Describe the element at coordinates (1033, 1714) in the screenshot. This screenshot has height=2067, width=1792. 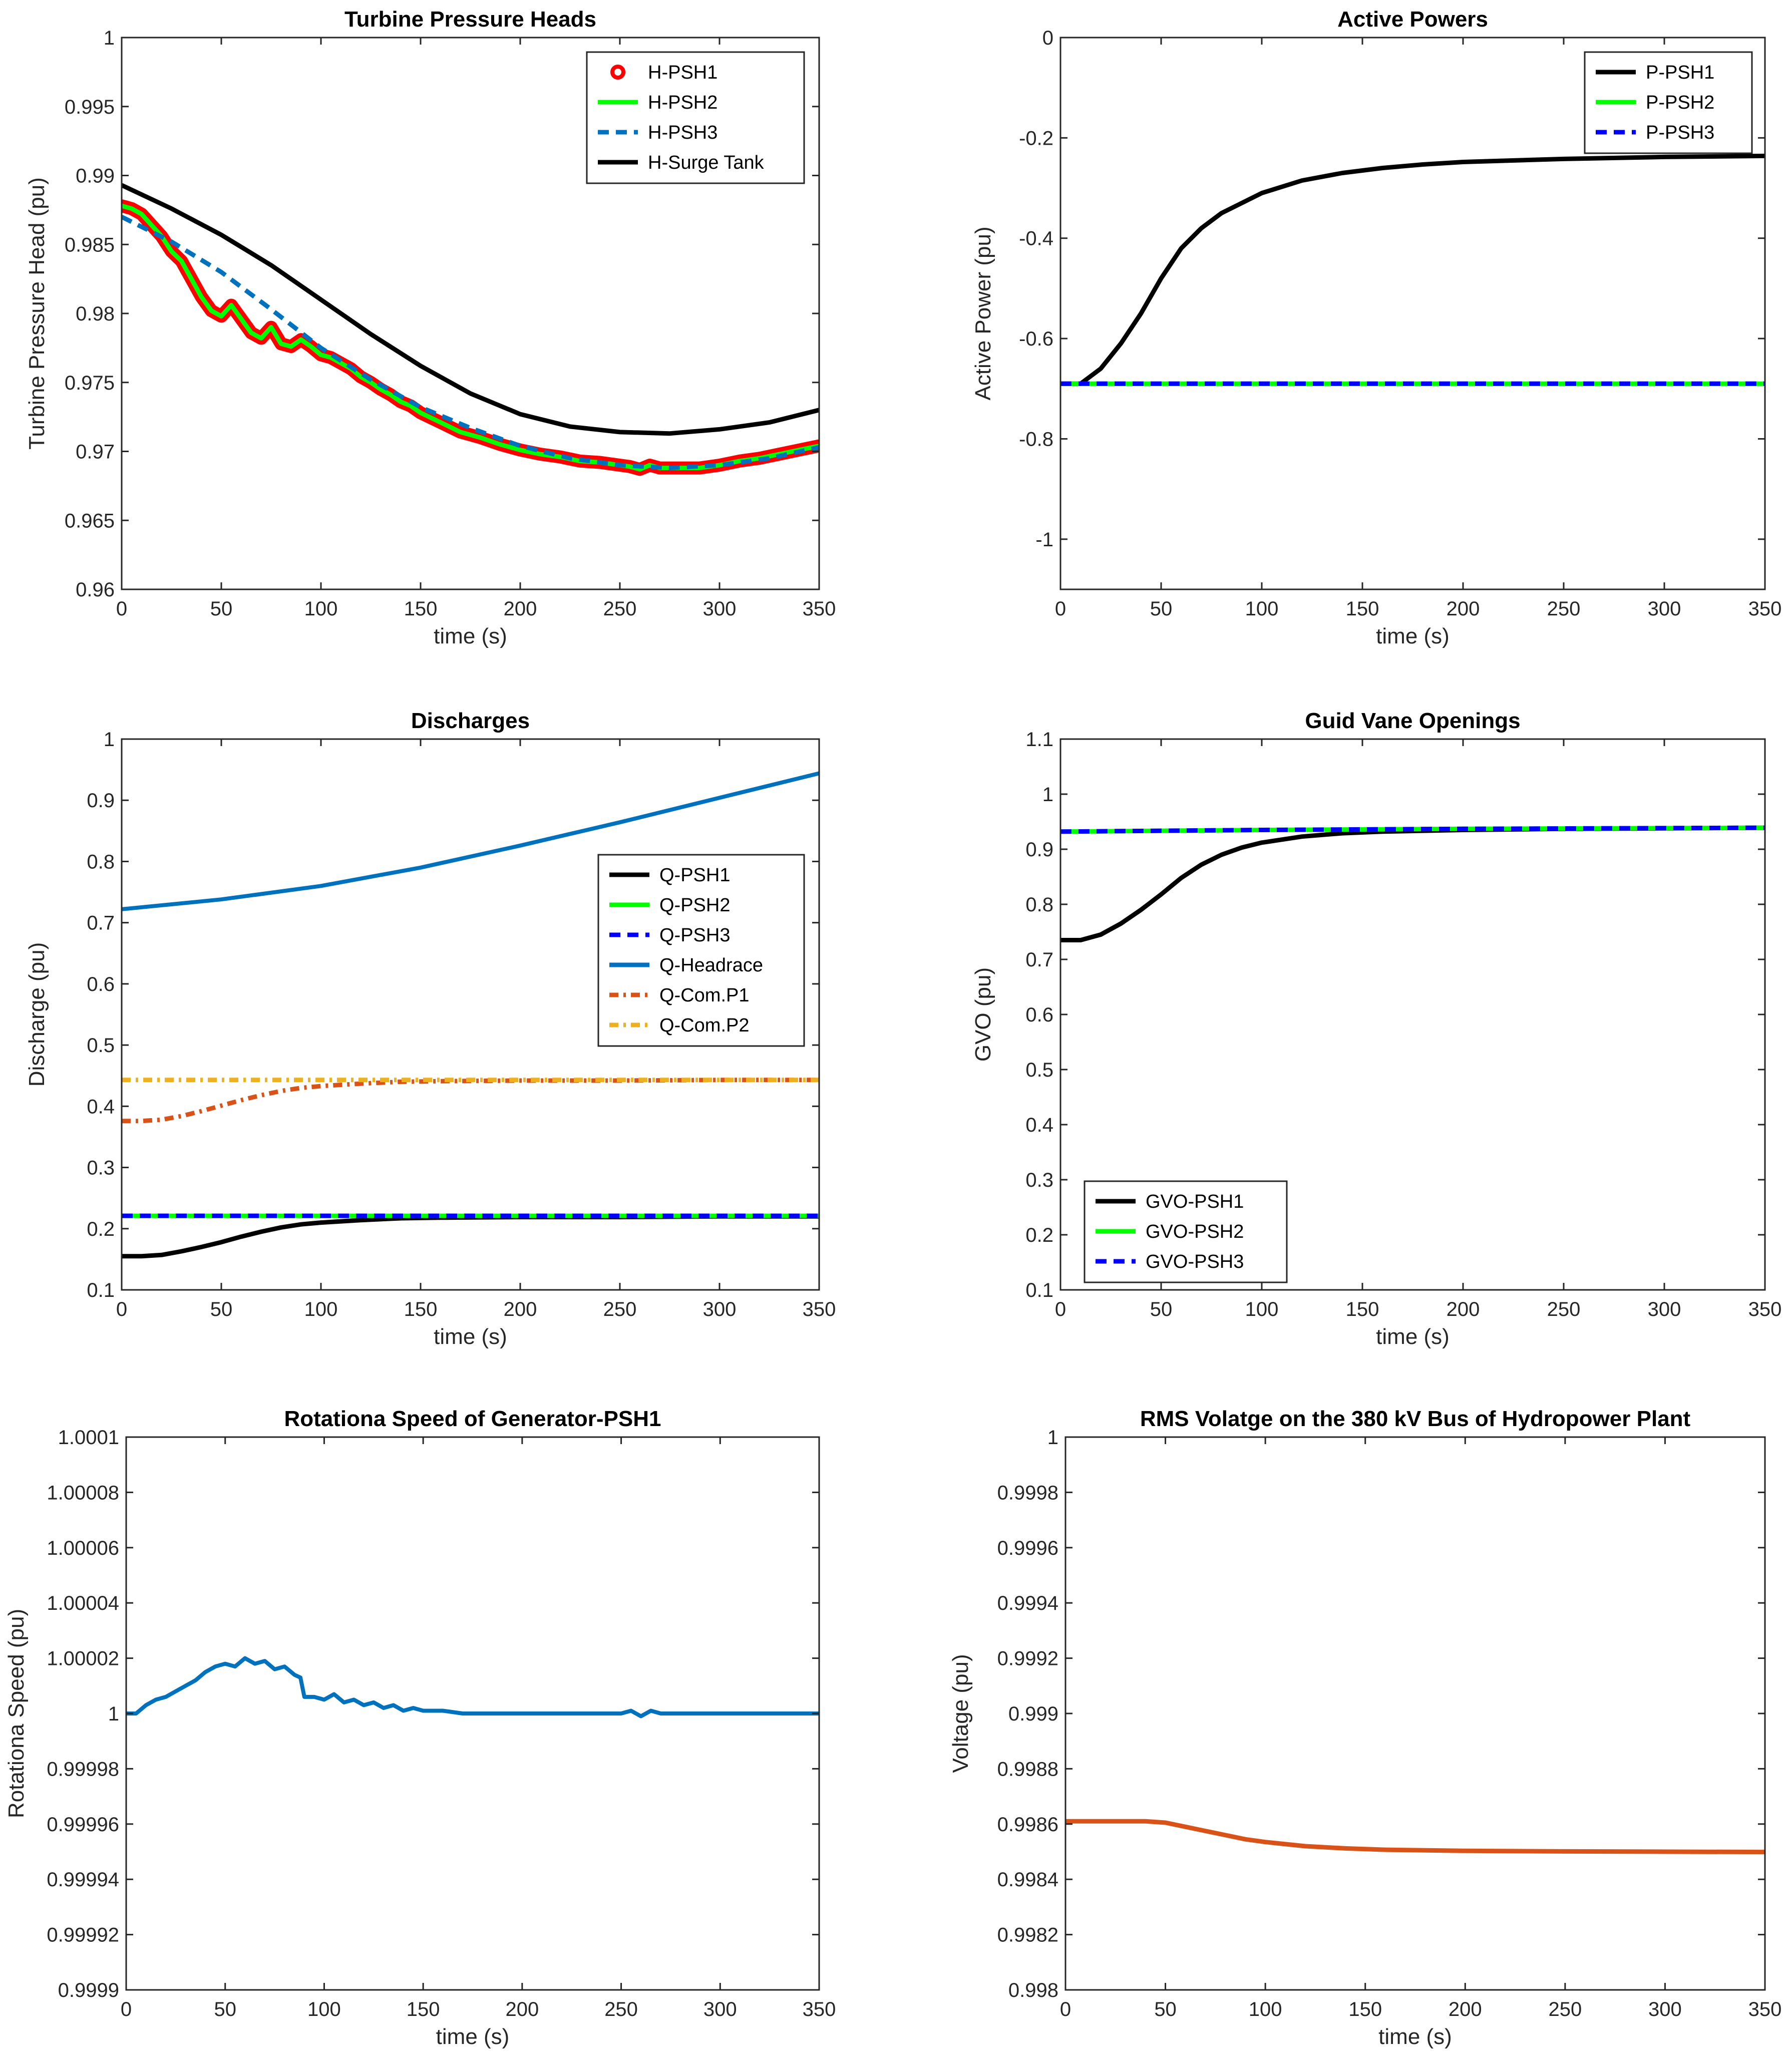
I see `y-tick-label: 0.999` at that location.